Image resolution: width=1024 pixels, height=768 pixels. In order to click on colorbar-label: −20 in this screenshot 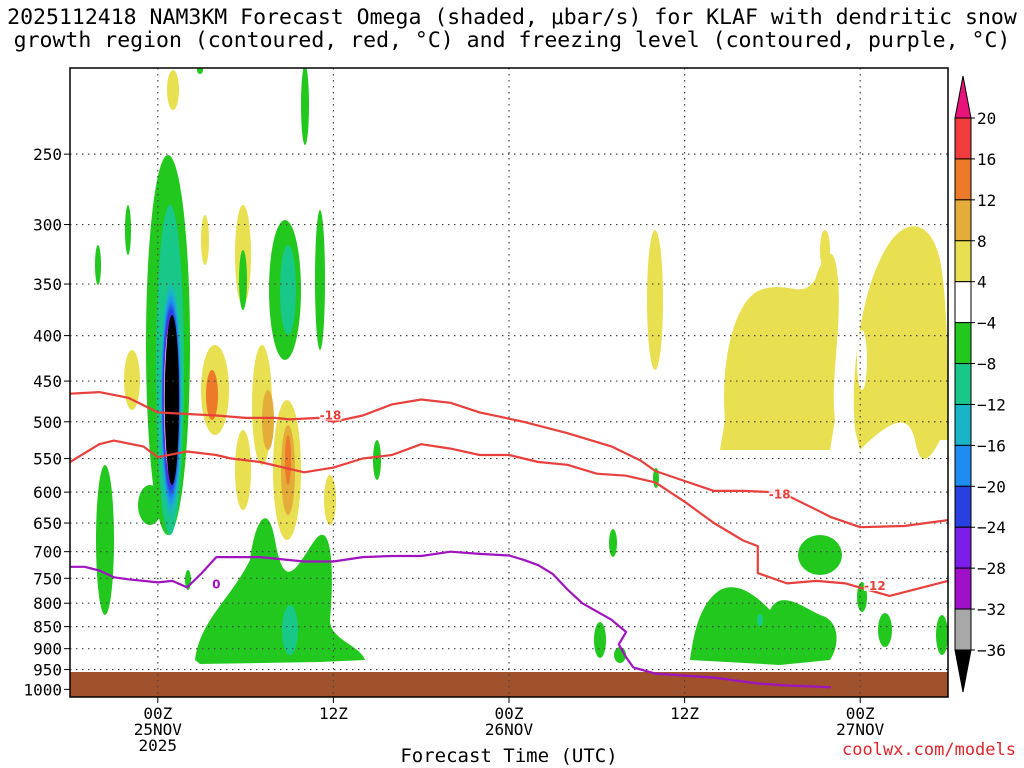, I will do `click(991, 486)`.